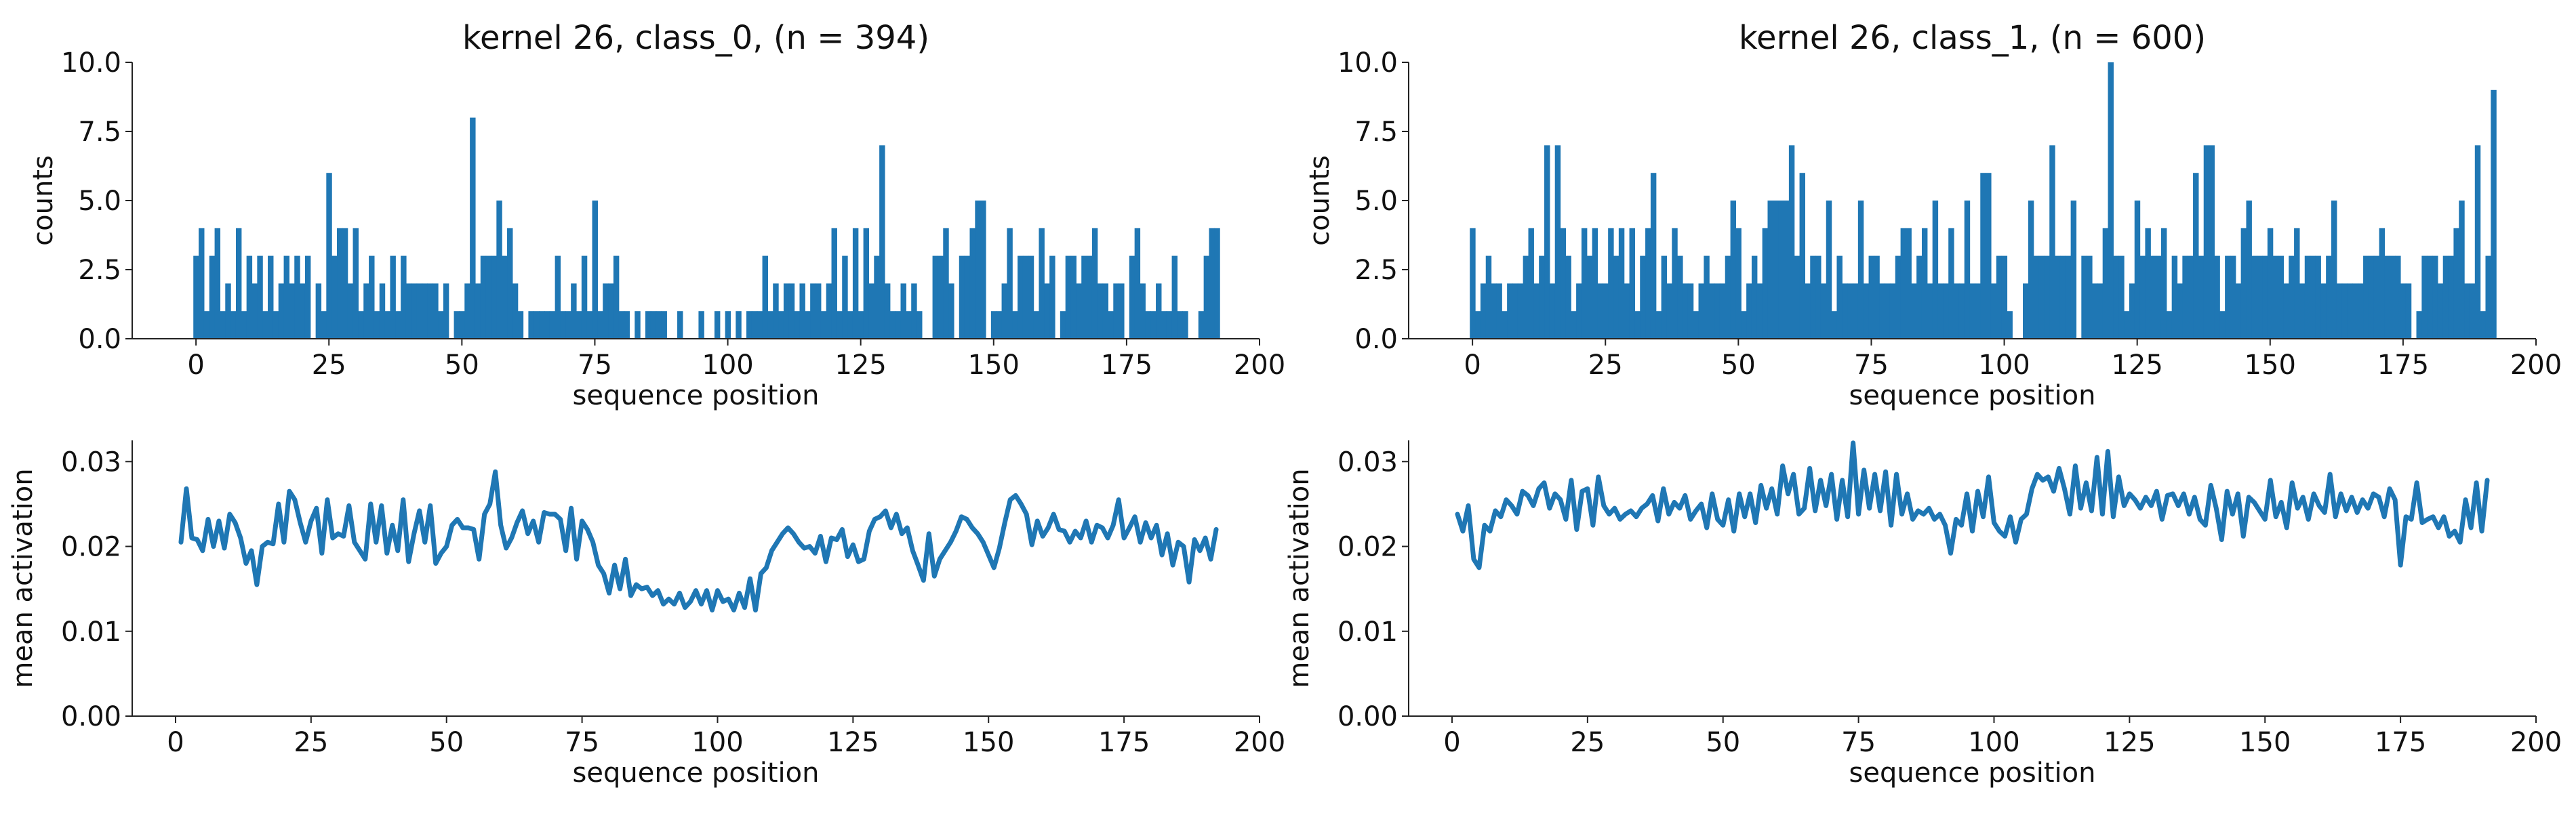  I want to click on panel-4-x-tick-label: 175, so click(2400, 742).